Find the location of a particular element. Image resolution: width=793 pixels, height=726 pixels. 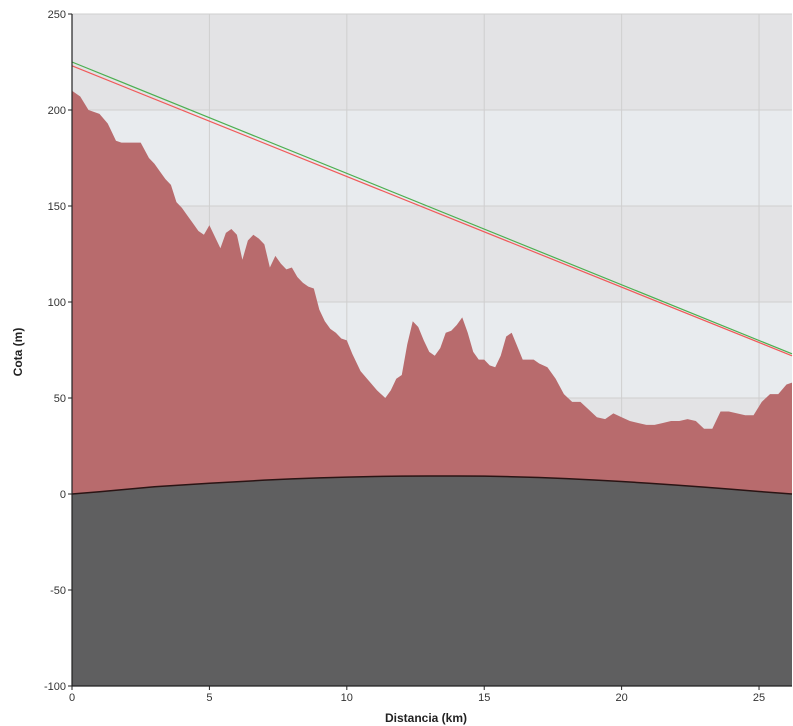

y-tick-label: 150 is located at coordinates (57, 207).